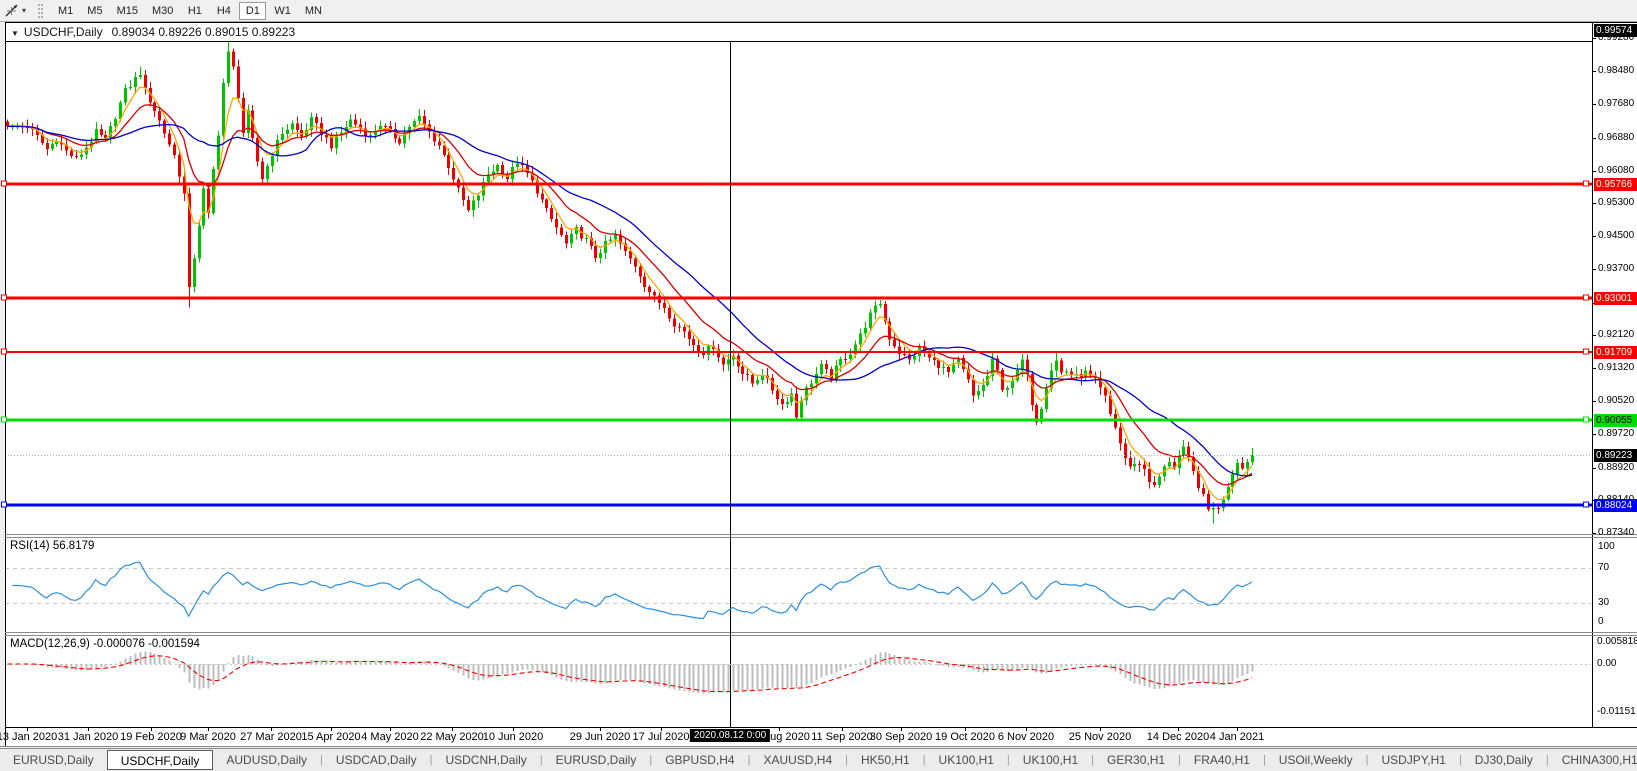 The image size is (1637, 771). I want to click on time-tick-label: 25 Nov 2020, so click(1100, 737).